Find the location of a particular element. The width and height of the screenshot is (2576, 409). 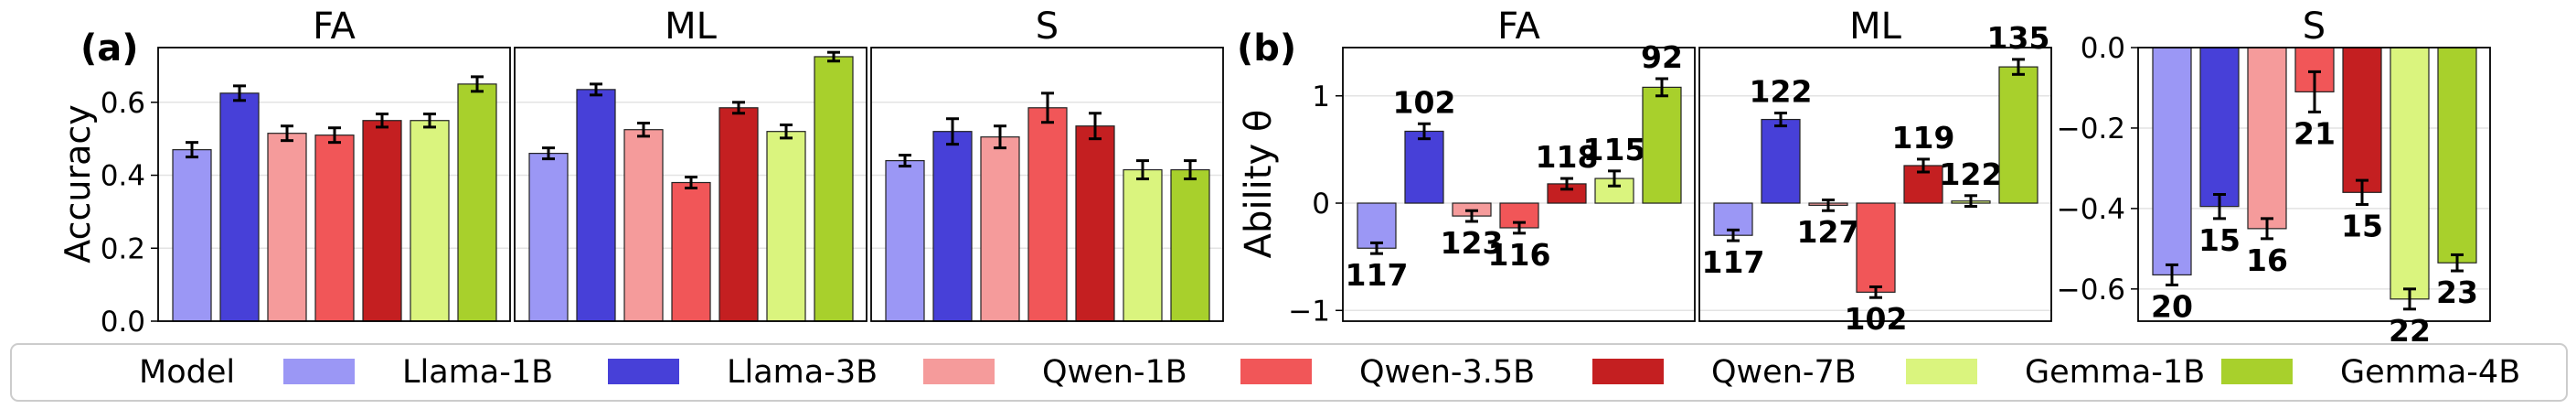

y-tick-label: 0 is located at coordinates (1321, 205).